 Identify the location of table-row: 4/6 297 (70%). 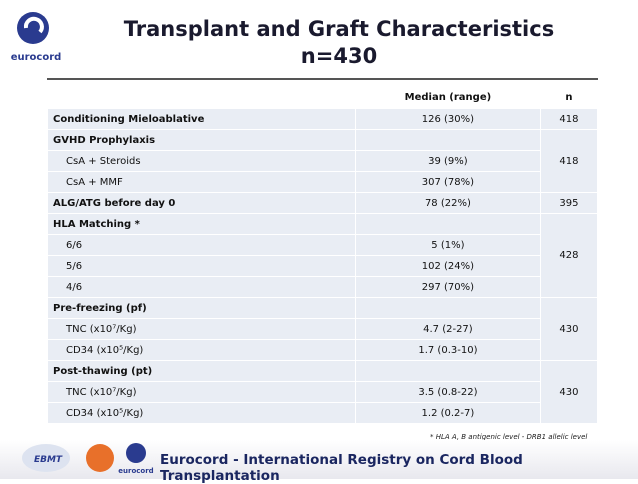
(322, 287).